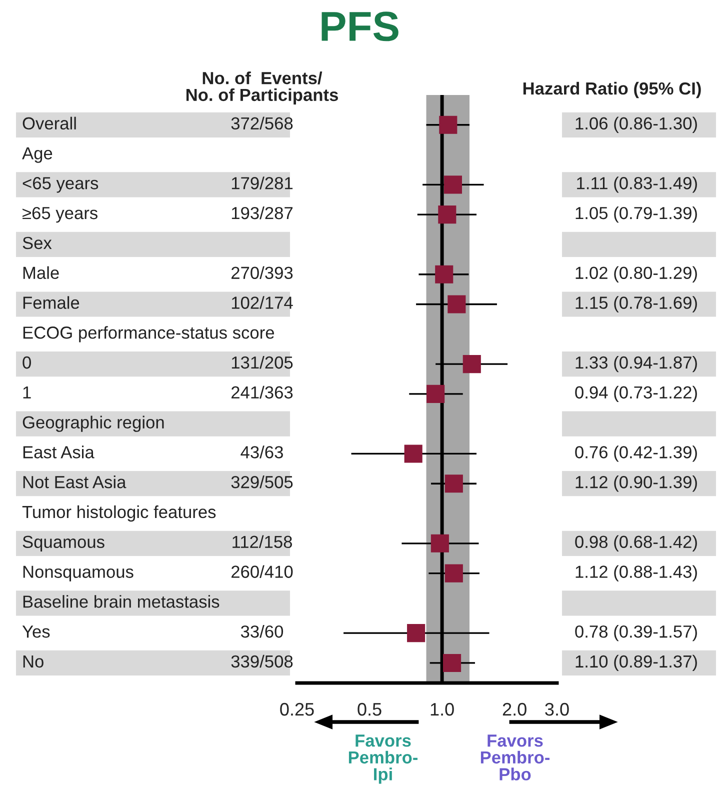 Image resolution: width=719 pixels, height=796 pixels. What do you see at coordinates (262, 183) in the screenshot?
I see `text: 179/281` at bounding box center [262, 183].